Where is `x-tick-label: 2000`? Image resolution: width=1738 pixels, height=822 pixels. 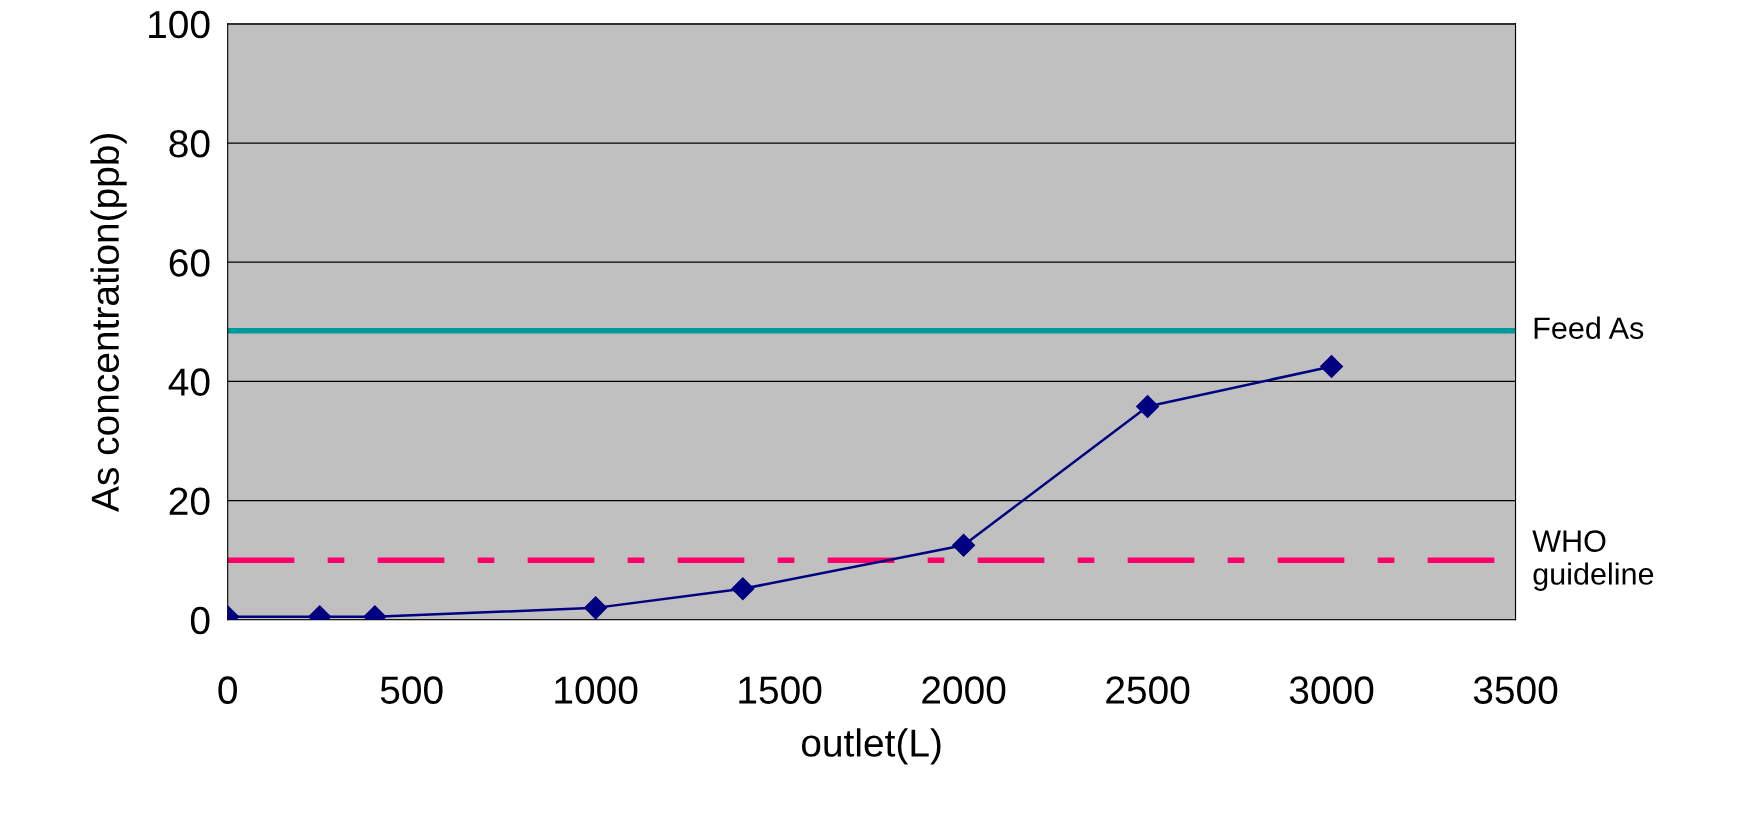
x-tick-label: 2000 is located at coordinates (964, 690).